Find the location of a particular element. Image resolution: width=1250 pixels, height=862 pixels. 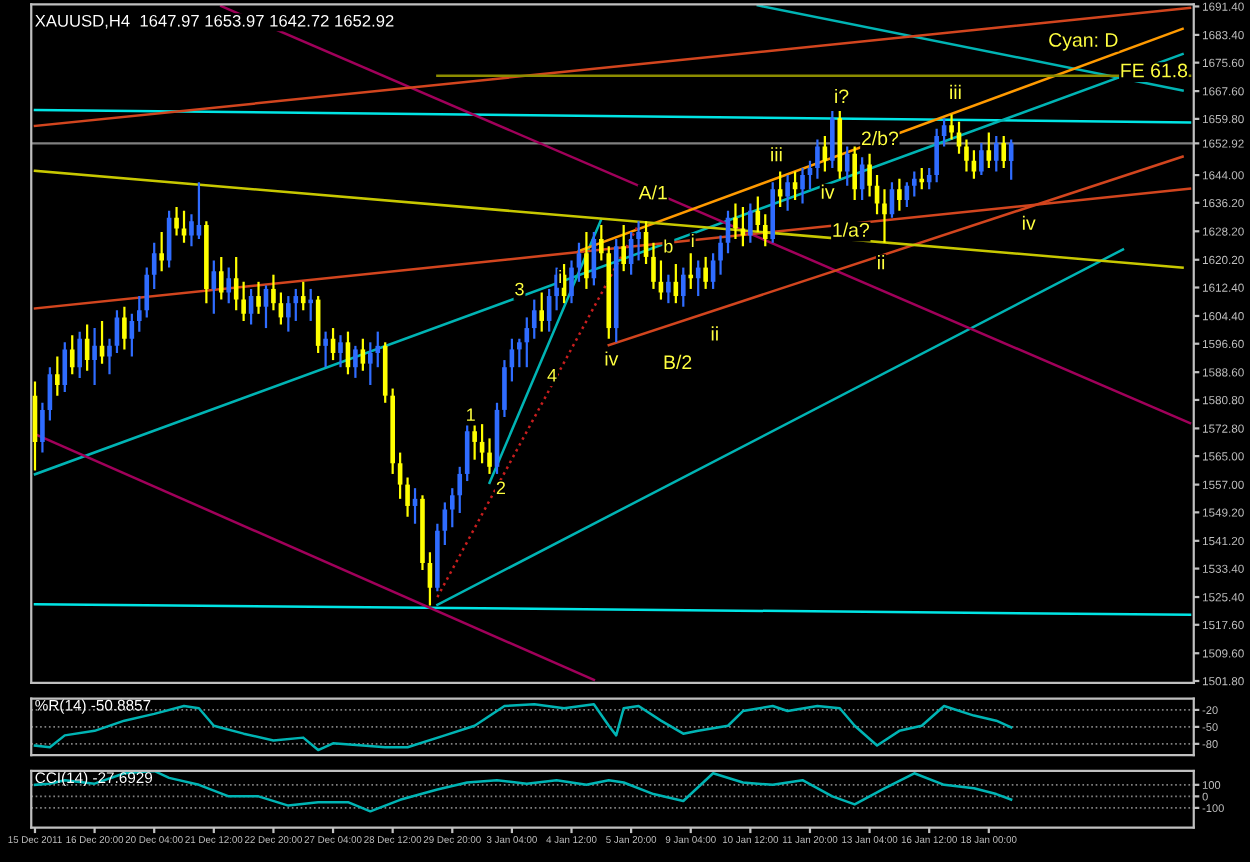

annotation: 1/a? is located at coordinates (851, 229).